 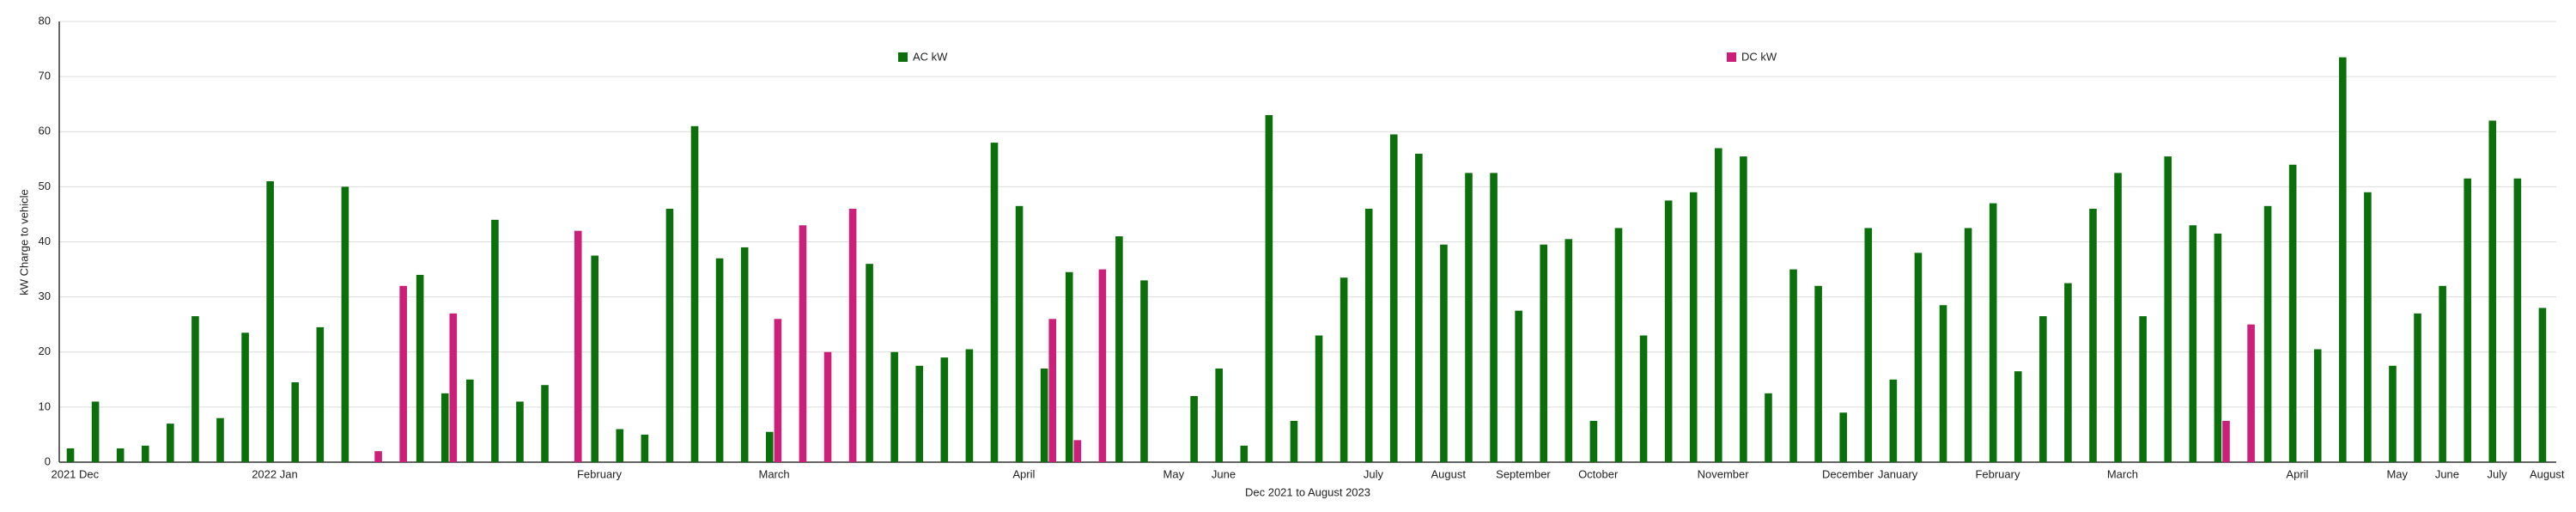 I want to click on y-tick-label: 50, so click(x=45, y=186).